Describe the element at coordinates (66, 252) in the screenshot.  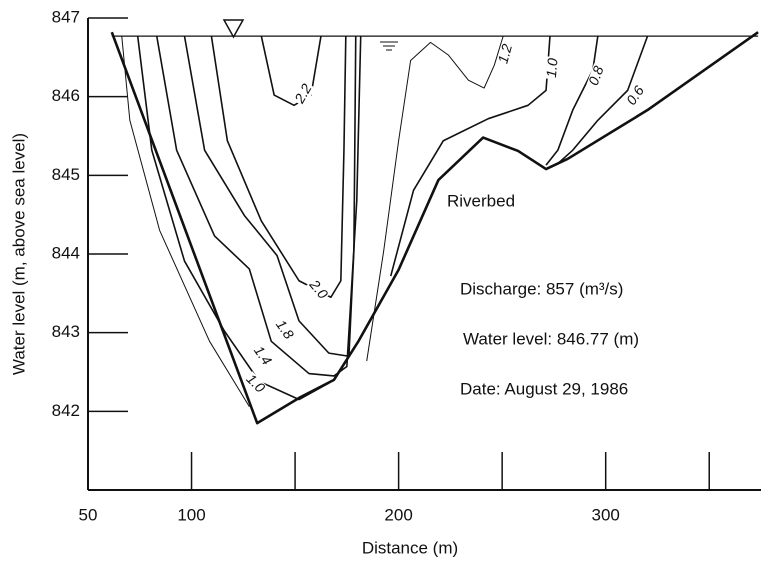
I see `y-tick-label: 844` at that location.